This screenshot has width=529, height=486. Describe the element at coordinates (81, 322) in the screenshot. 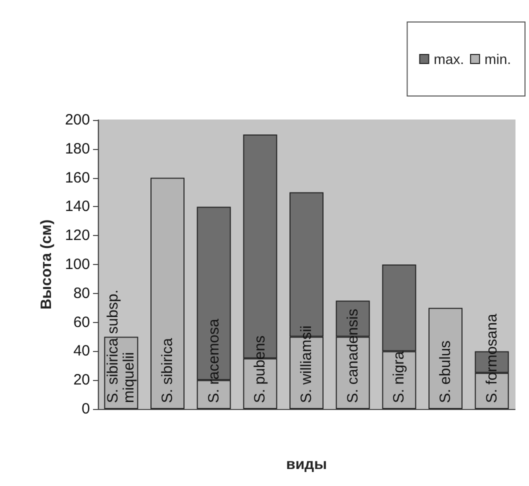

I see `y-tick-label: 60` at that location.